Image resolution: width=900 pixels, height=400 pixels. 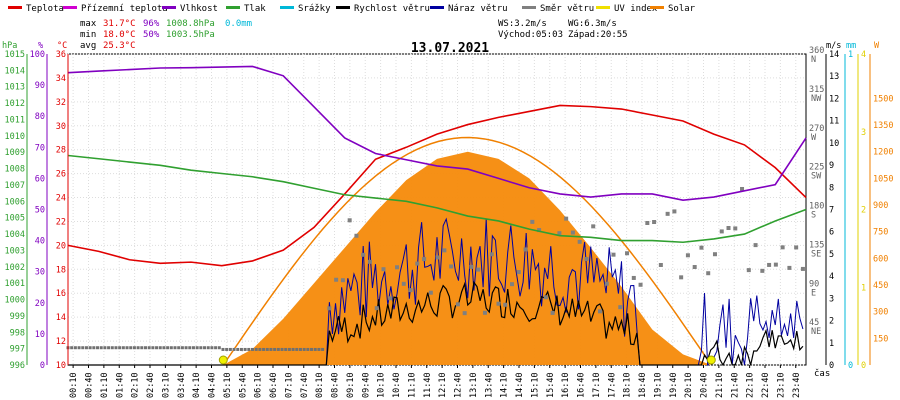 What do you see at coordinates (124, 9) in the screenshot?
I see `legend-label: Přízemní teplota` at bounding box center [124, 9].